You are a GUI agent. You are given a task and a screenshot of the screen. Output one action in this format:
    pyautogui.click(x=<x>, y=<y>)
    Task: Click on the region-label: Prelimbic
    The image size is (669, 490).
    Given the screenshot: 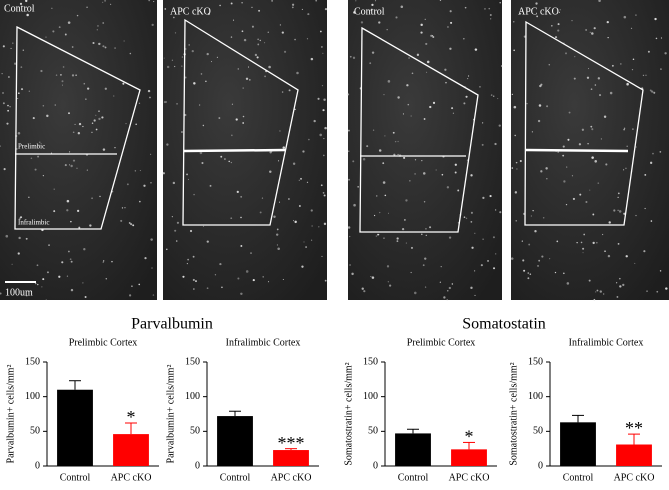 What is the action you would take?
    pyautogui.click(x=31, y=147)
    